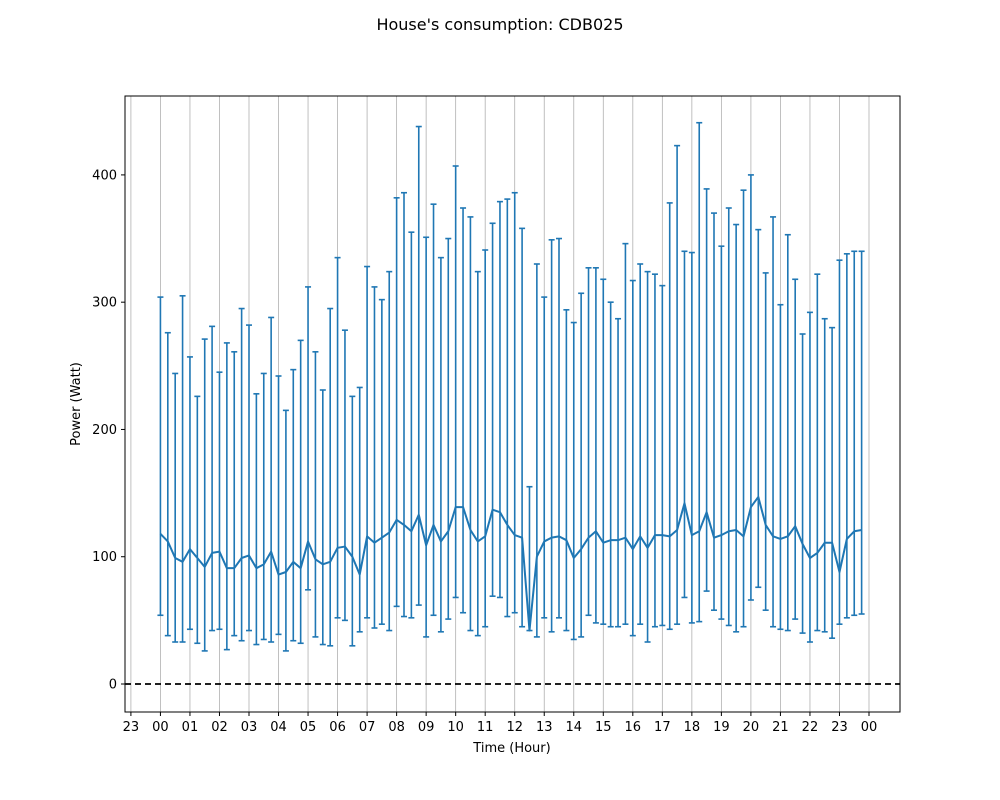 This screenshot has height=800, width=1000. I want to click on x-tick-label: 16, so click(633, 727).